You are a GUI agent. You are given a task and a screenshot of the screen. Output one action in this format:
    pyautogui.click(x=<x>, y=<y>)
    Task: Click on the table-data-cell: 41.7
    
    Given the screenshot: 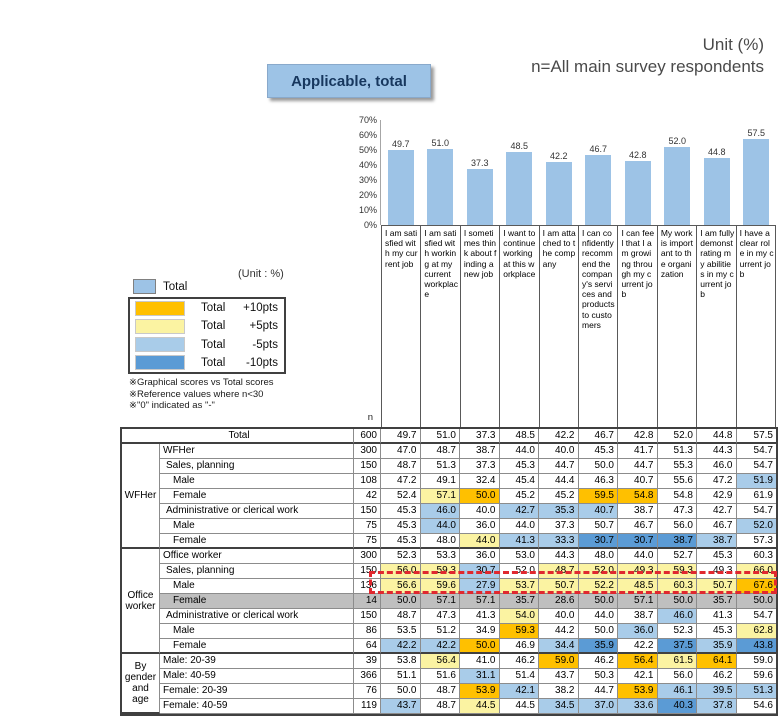 What is the action you would take?
    pyautogui.click(x=638, y=451)
    